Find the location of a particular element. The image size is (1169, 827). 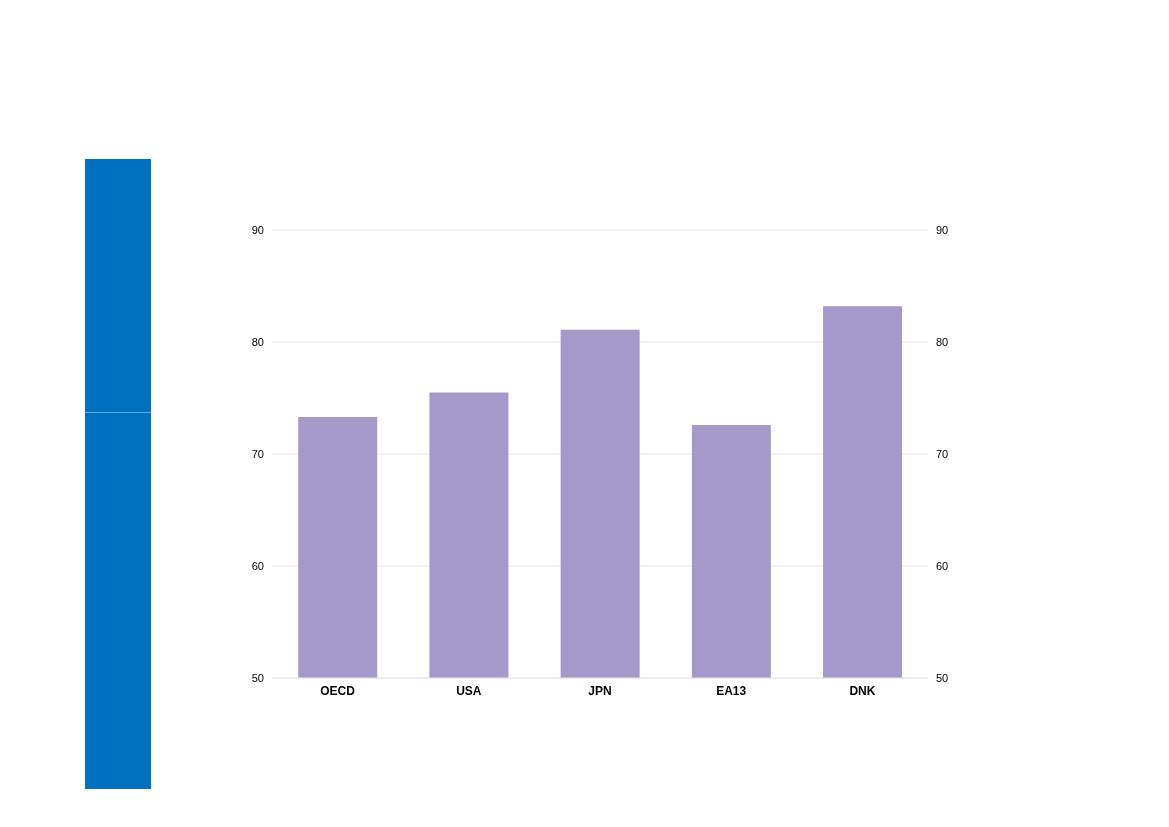

y2-tick-label: 60 is located at coordinates (942, 565).